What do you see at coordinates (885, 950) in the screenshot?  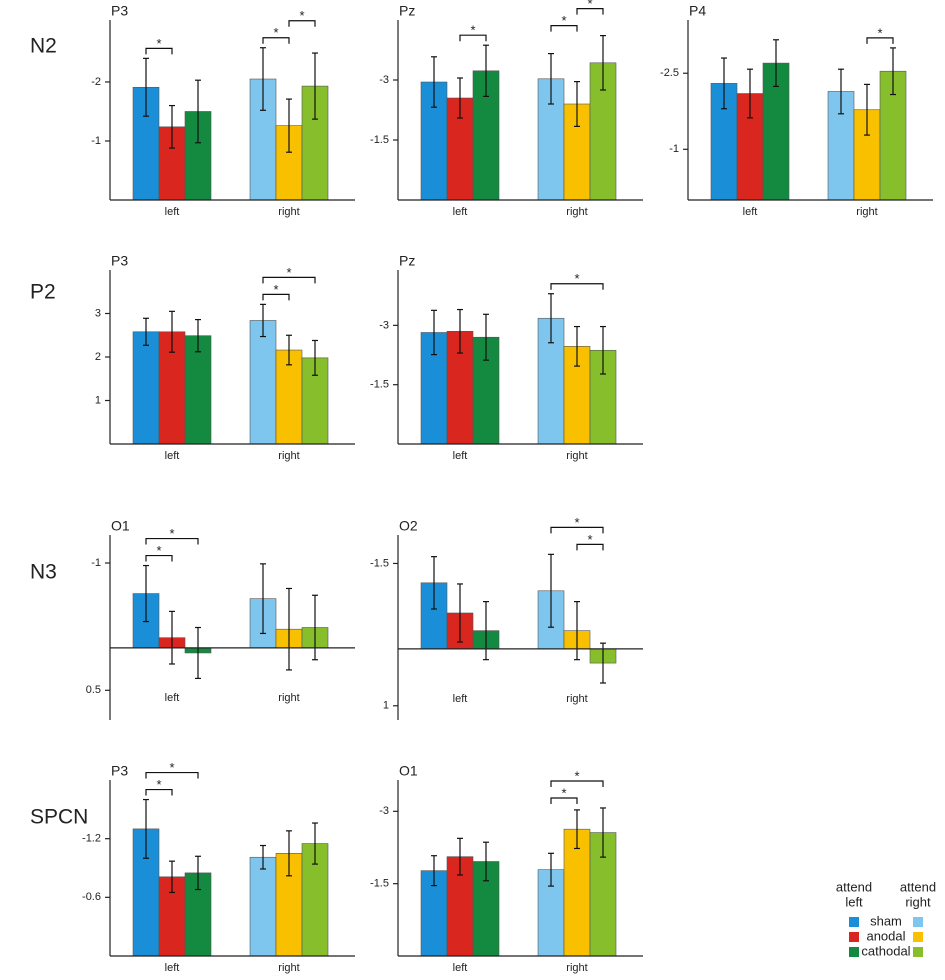 I see `legend-label: cathodal` at bounding box center [885, 950].